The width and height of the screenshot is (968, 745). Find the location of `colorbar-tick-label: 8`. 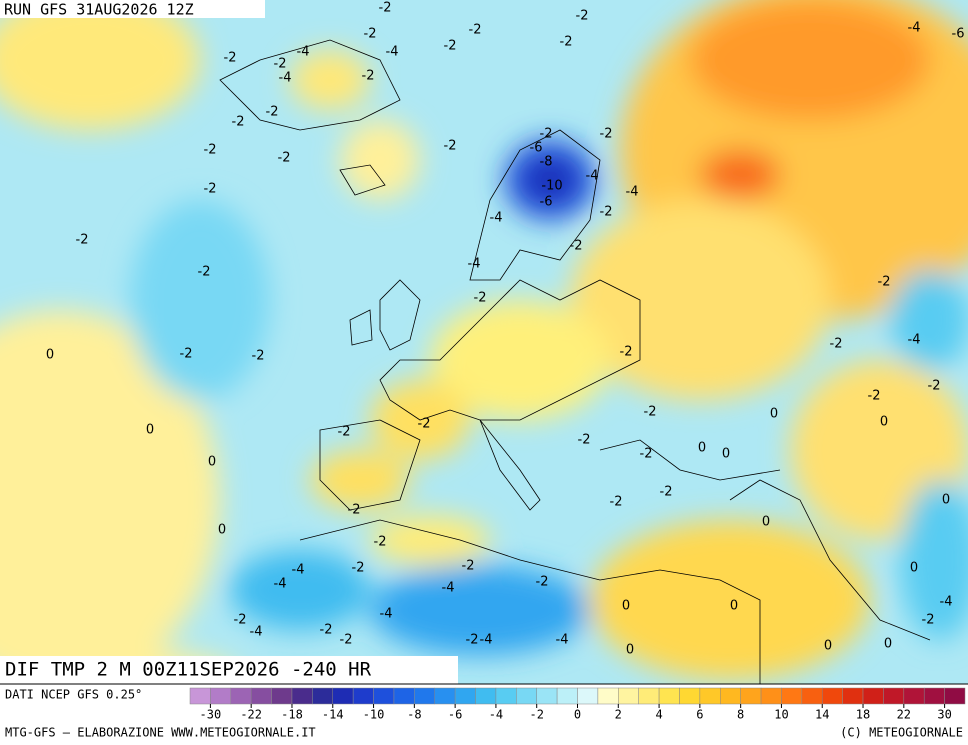

colorbar-tick-label: 8 is located at coordinates (740, 715).